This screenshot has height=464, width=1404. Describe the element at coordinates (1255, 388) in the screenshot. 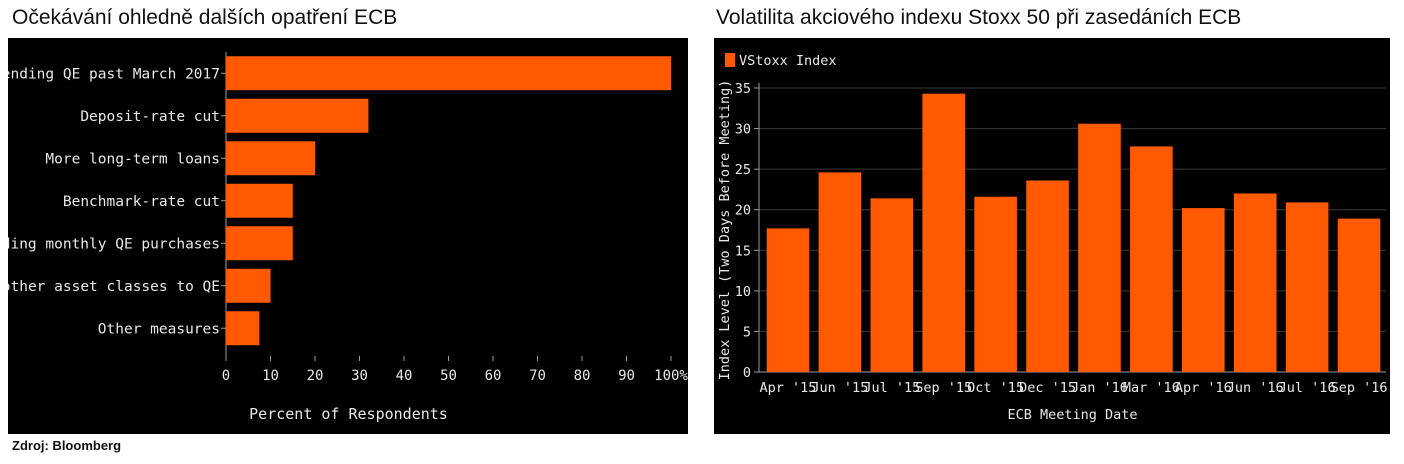

I see `x-tick-label: Jun '16` at that location.